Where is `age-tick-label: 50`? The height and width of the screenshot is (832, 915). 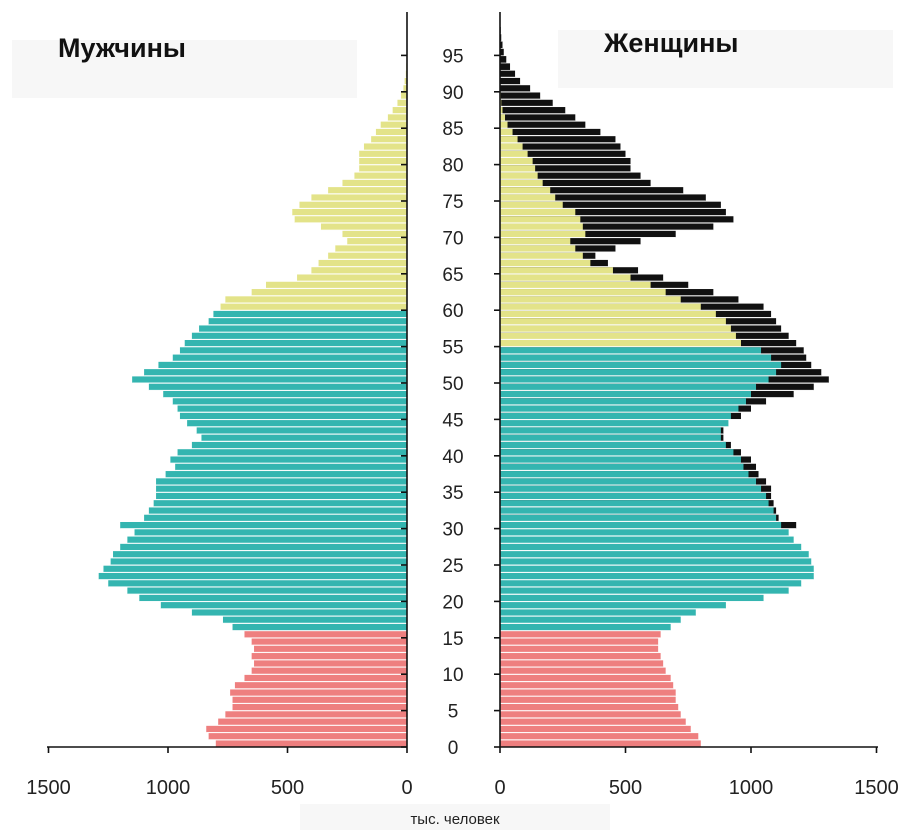
age-tick-label: 50 is located at coordinates (452, 384).